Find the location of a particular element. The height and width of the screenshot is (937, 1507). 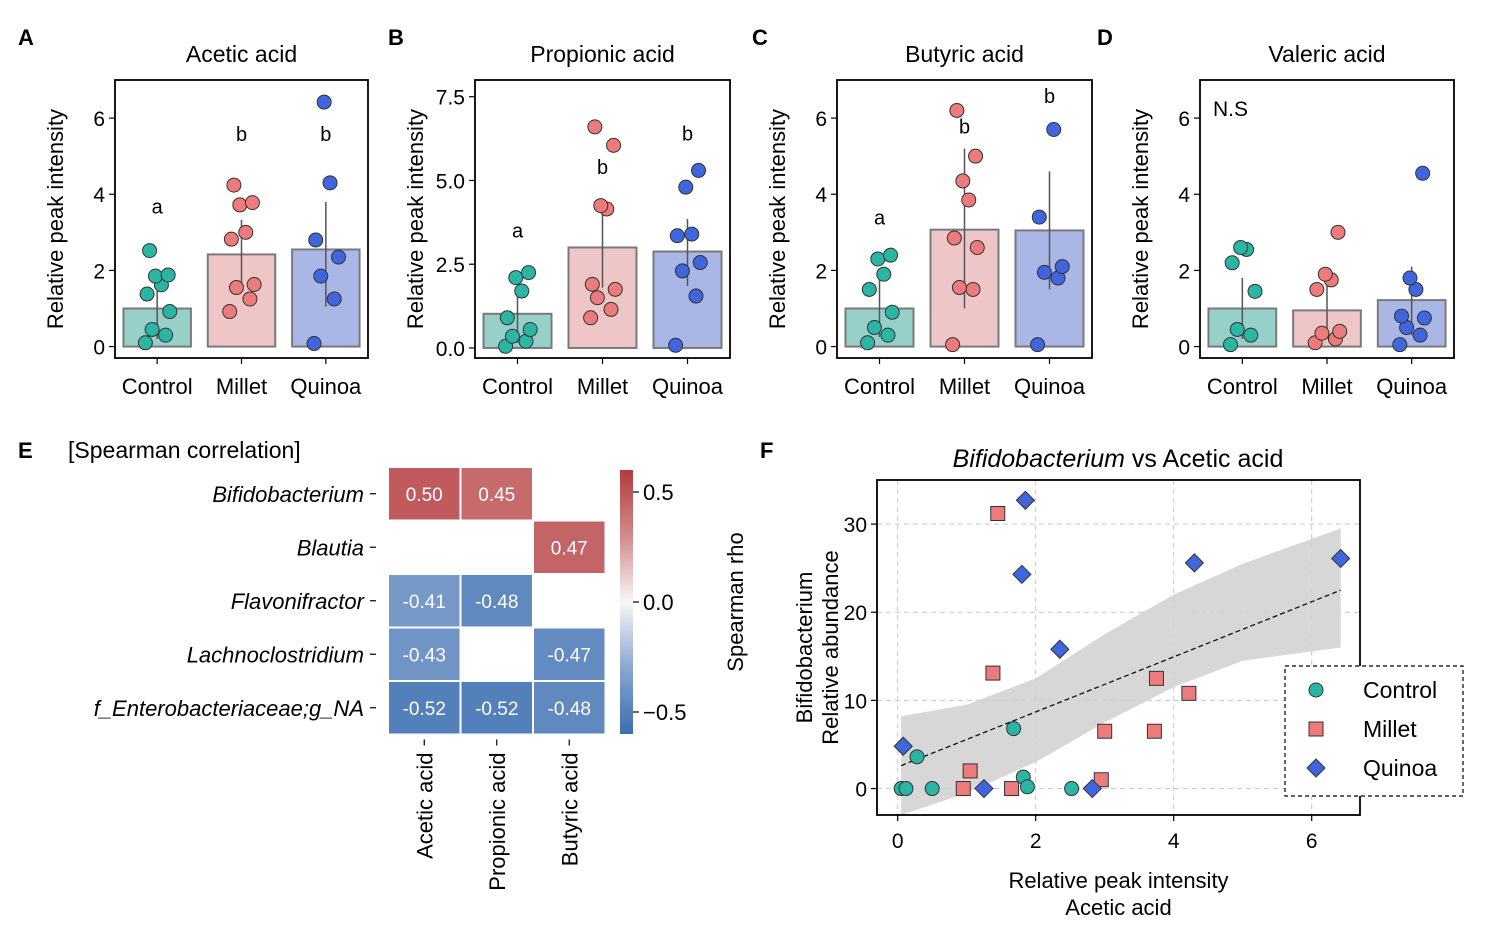

axes-frame is located at coordinates (1118, 647).